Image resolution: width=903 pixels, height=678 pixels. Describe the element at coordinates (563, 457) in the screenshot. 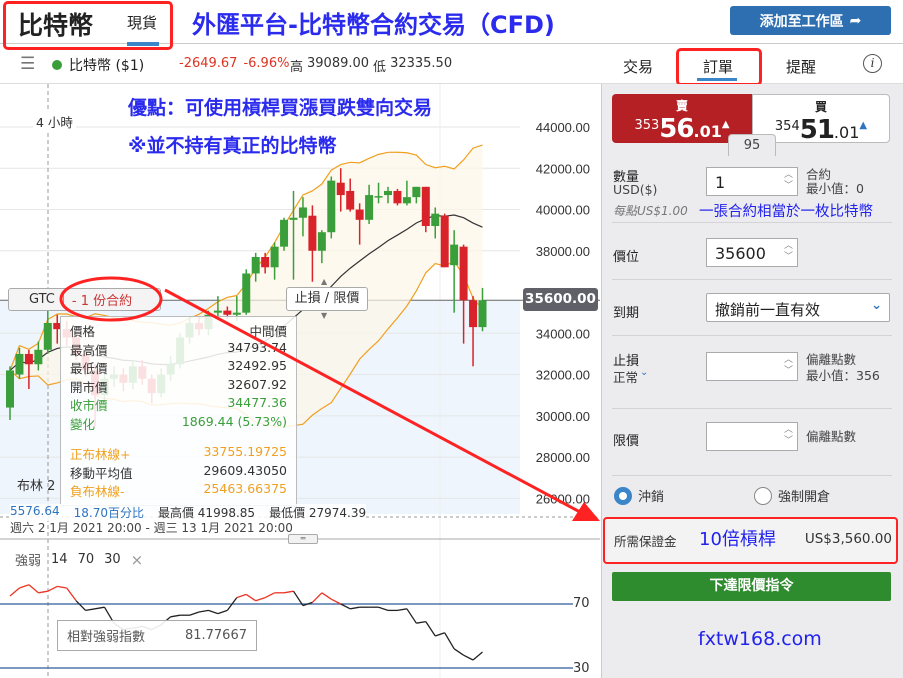

I see `y-axis-tick: 28000.00` at that location.